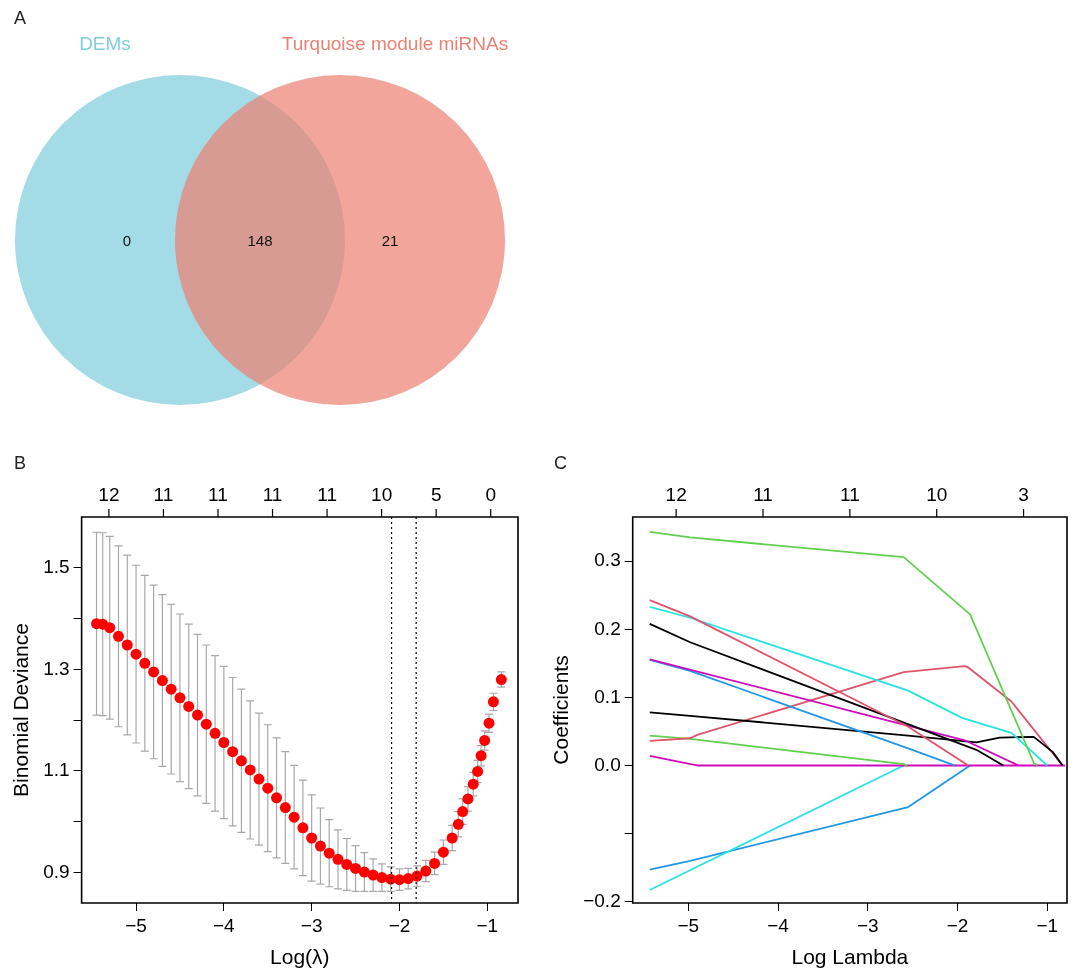 This screenshot has width=1089, height=979. I want to click on y-tick-label: 1.5, so click(56, 567).